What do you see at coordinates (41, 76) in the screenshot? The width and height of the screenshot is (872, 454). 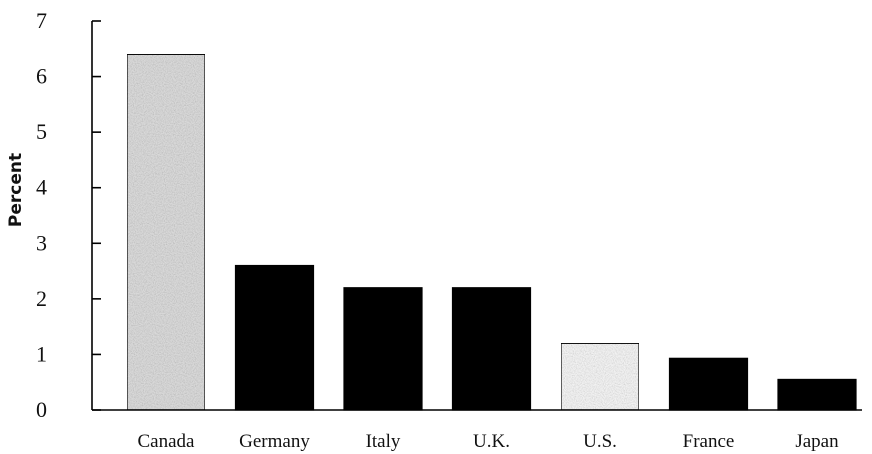 I see `y-tick-label: 6` at bounding box center [41, 76].